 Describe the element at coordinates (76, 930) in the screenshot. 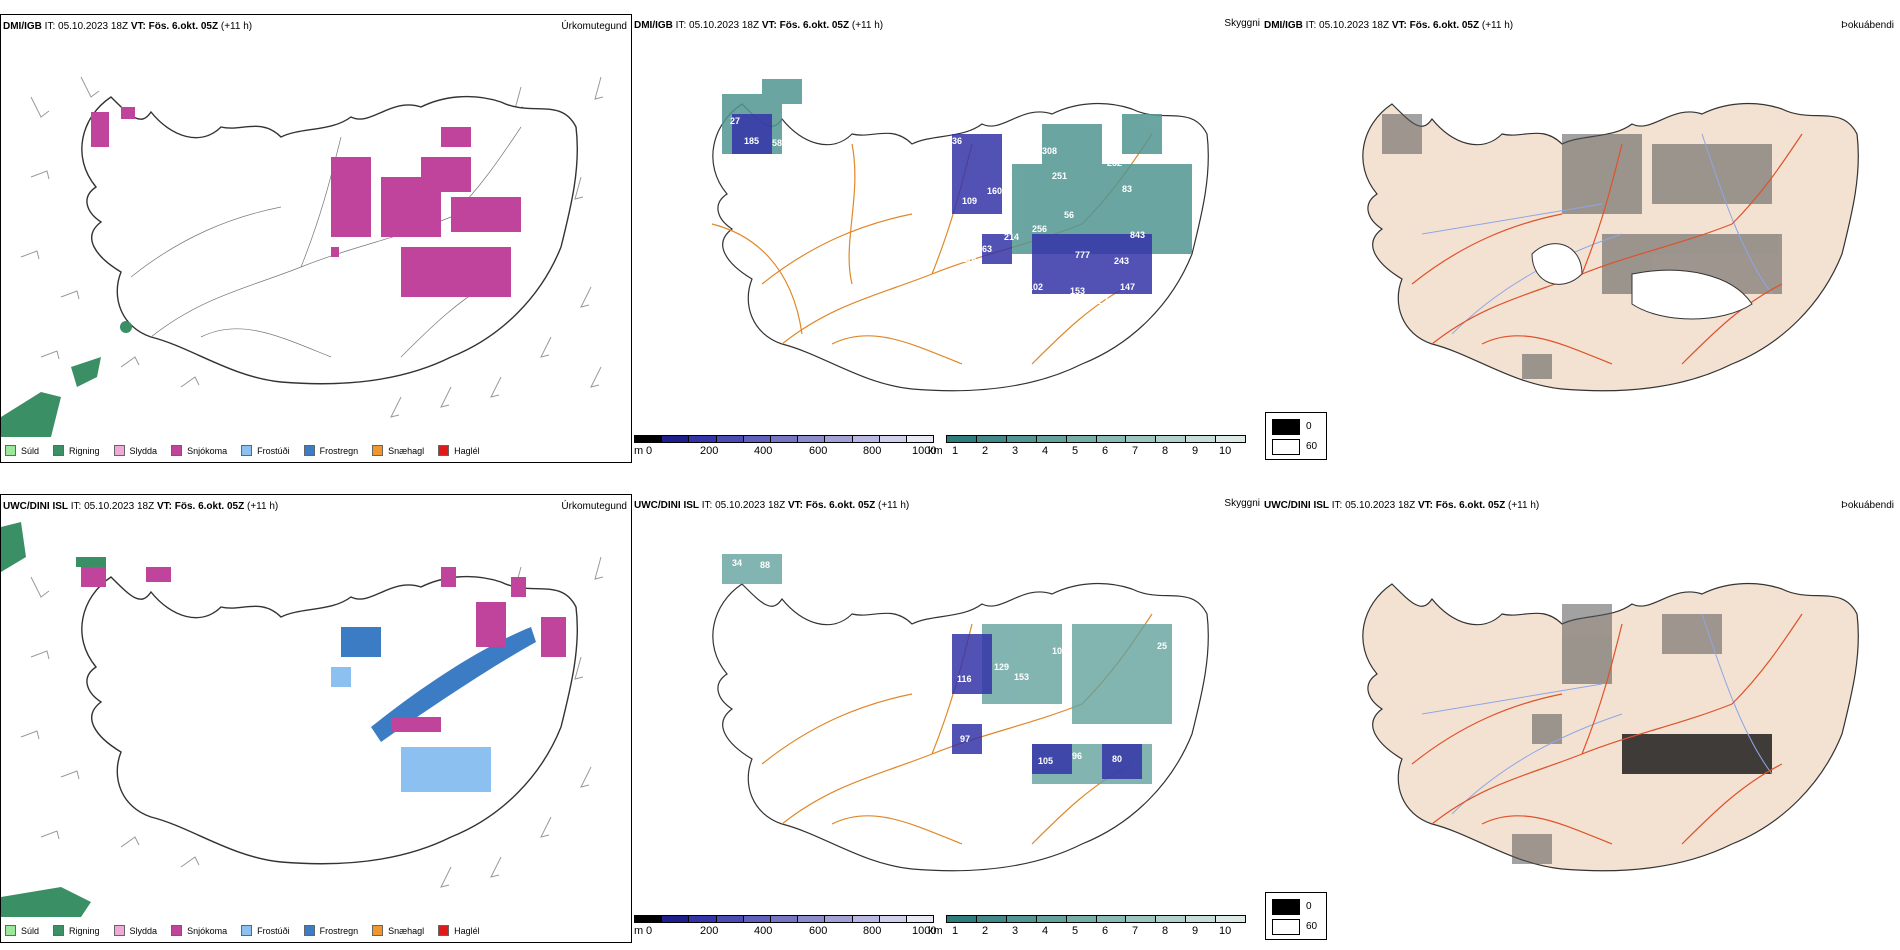

I see `legend-item-rain: Rigning` at that location.